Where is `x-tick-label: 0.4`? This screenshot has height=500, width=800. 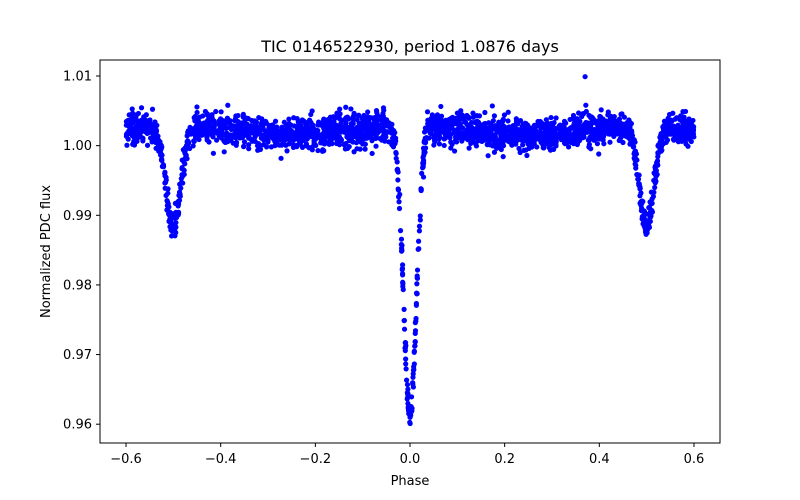 x-tick-label: 0.4 is located at coordinates (599, 459).